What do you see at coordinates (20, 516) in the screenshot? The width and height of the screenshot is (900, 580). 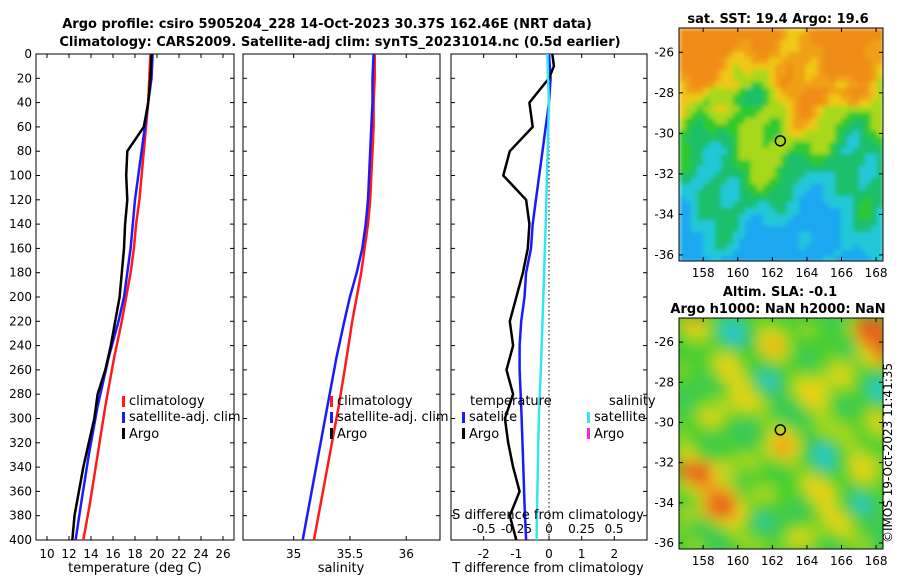 I see `y-tick-label: 380` at bounding box center [20, 516].